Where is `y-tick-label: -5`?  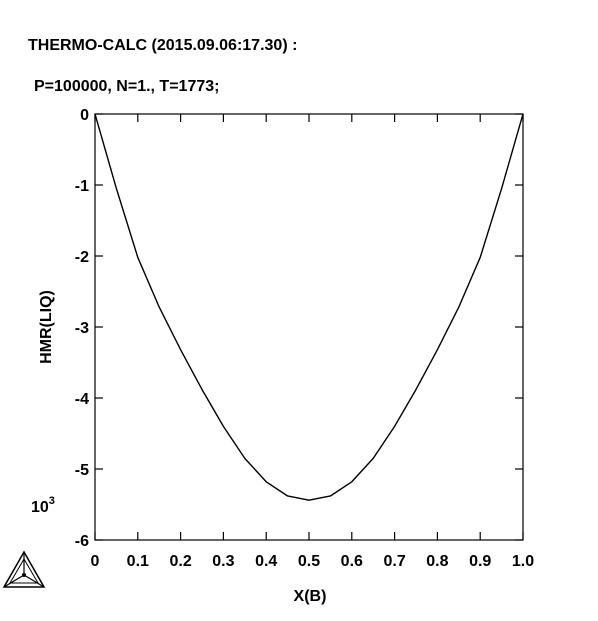
y-tick-label: -5 is located at coordinates (82, 470).